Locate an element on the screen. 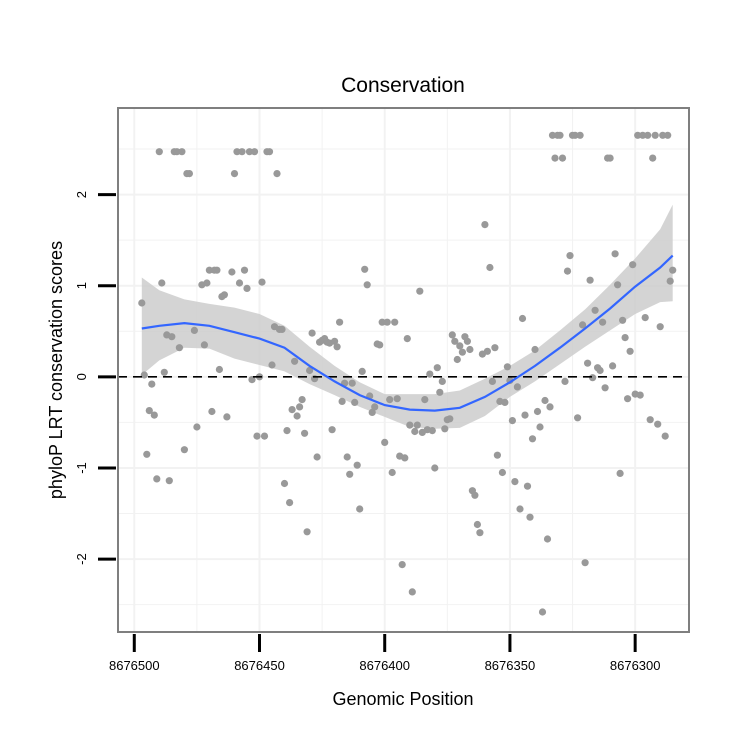  x-tick-label: 8676300 is located at coordinates (635, 665).